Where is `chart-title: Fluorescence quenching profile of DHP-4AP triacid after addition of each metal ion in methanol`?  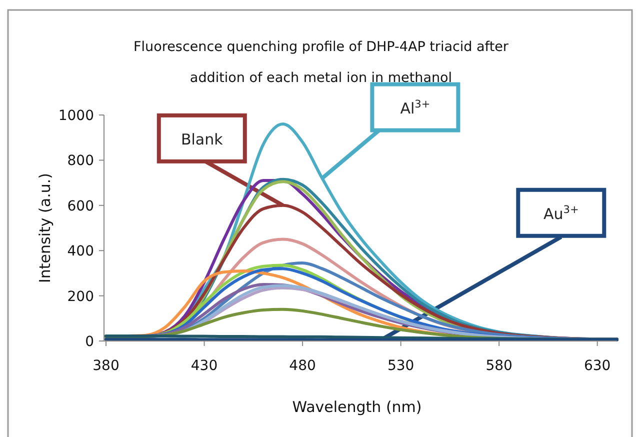
chart-title: Fluorescence quenching profile of DHP-4AP triacid after addition of each metal ion in methanol is located at coordinates (321, 62).